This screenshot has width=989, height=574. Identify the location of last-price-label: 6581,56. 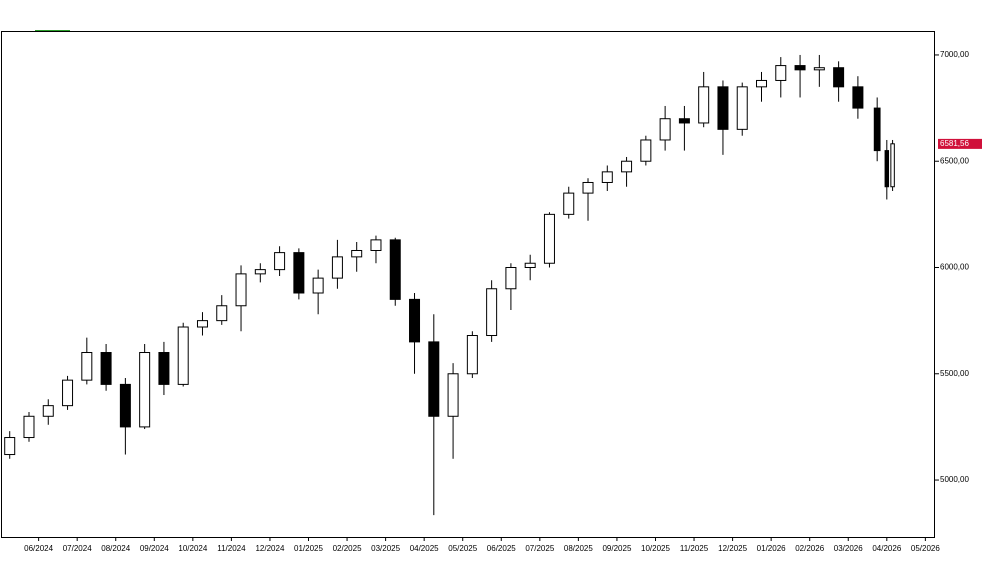
(954, 143).